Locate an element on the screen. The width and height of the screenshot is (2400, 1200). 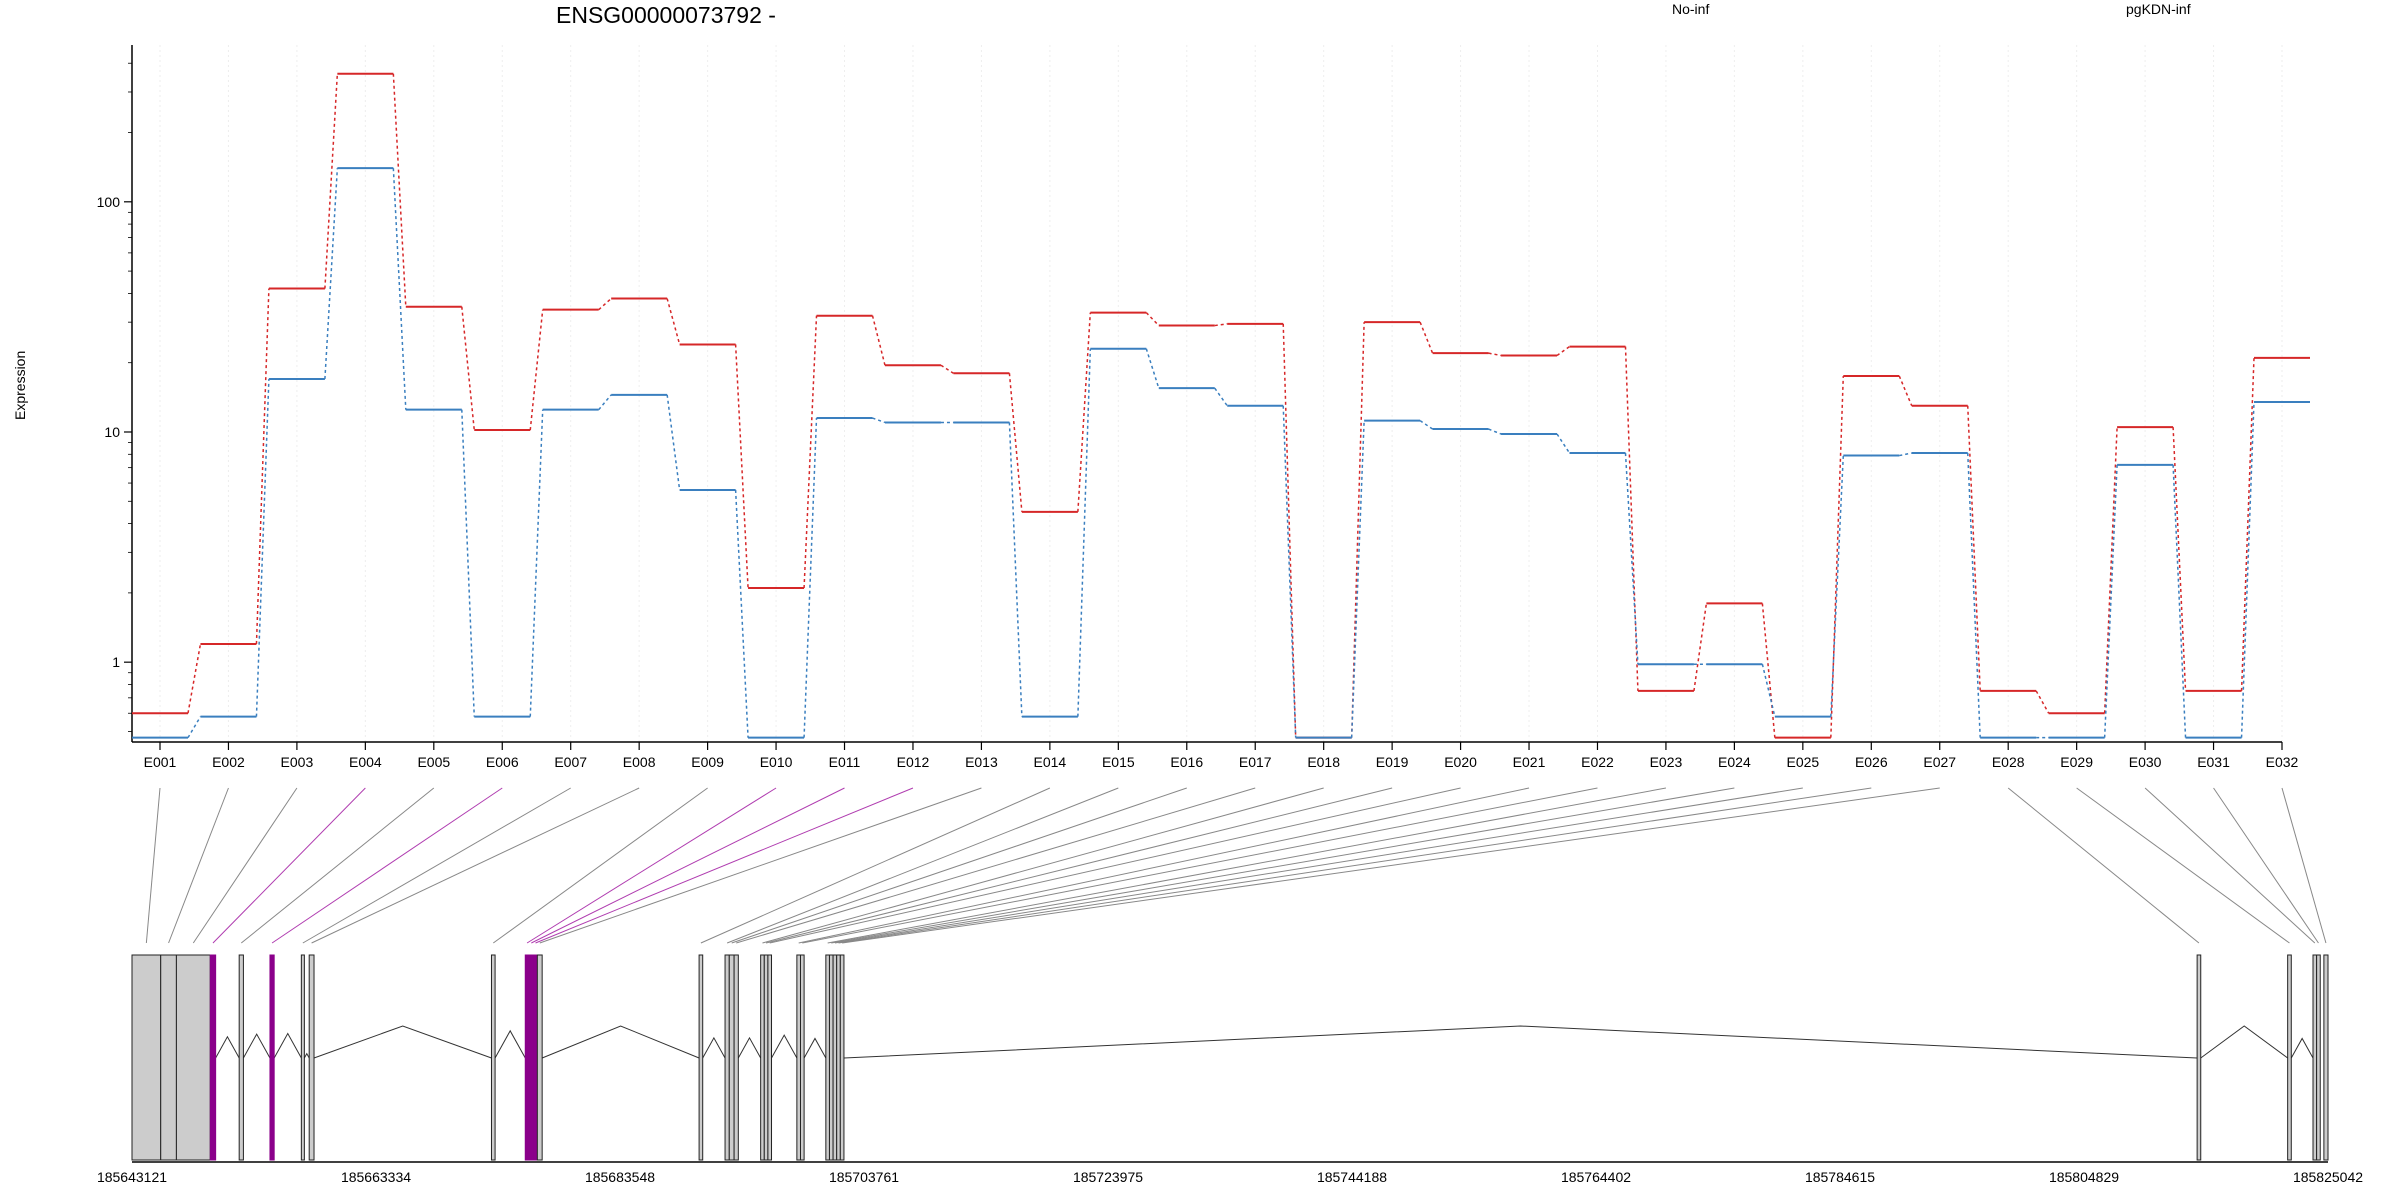
x-tick-label: E002 is located at coordinates (228, 762).